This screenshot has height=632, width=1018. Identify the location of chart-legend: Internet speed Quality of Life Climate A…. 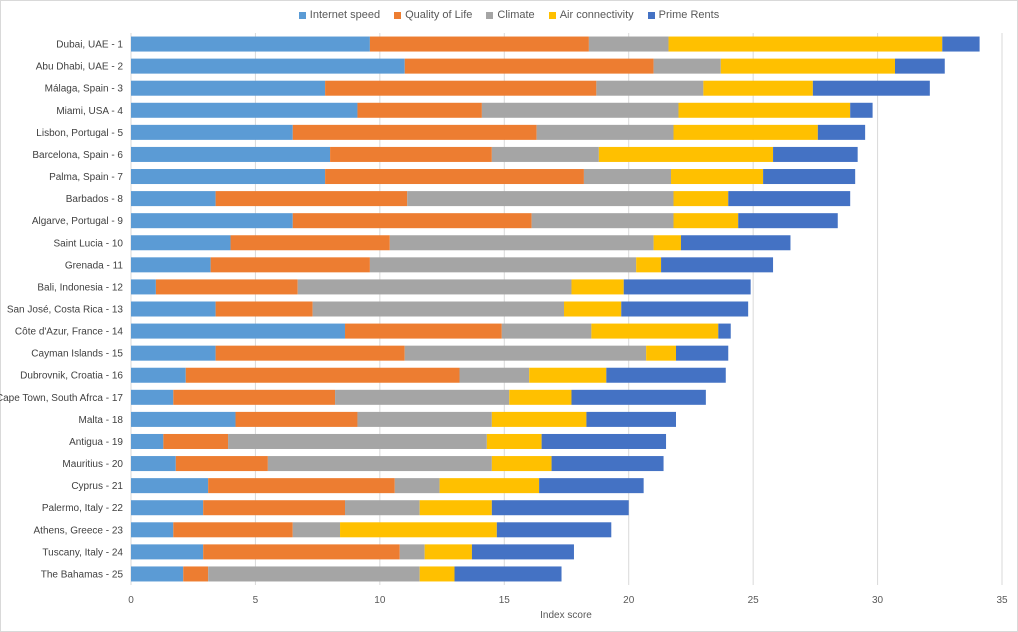
(509, 15).